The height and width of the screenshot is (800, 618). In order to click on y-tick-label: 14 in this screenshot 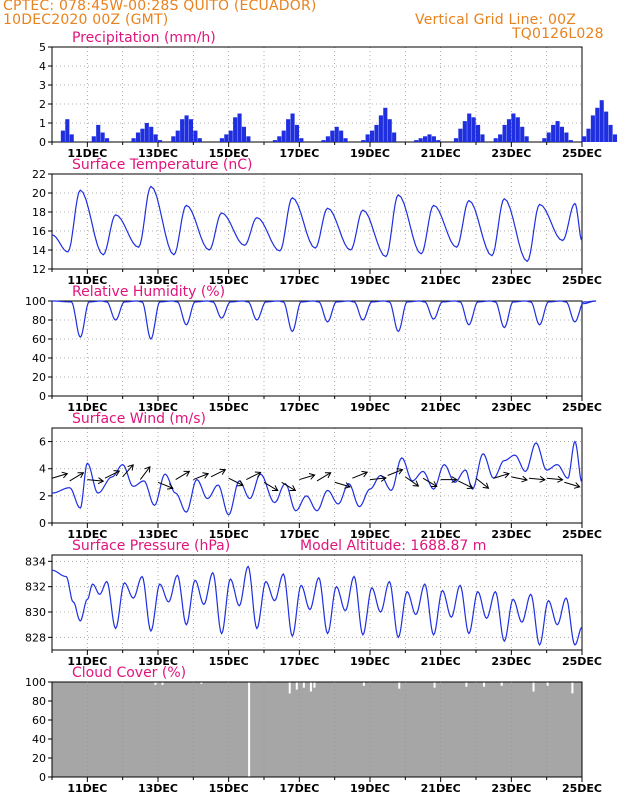, I will do `click(39, 250)`.